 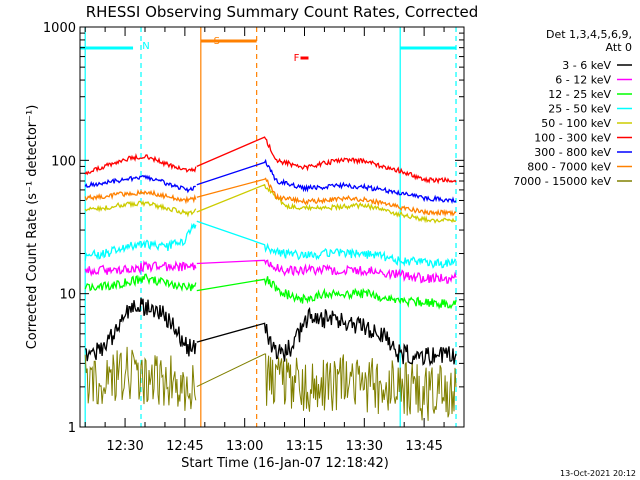 I want to click on x-tick-label-1315: 13:15, so click(x=304, y=446).